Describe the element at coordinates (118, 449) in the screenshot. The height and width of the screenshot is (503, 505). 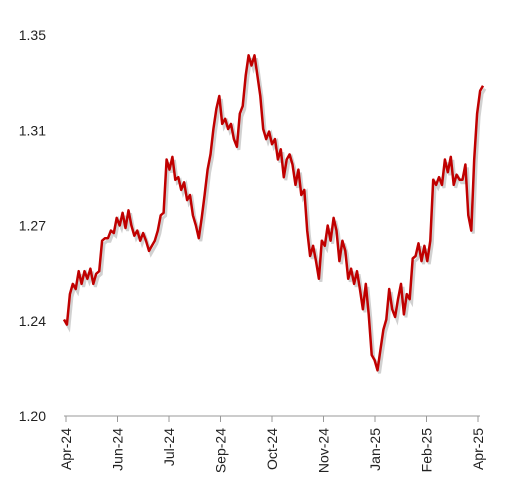
I see `x-tick-label: Jun-24` at that location.